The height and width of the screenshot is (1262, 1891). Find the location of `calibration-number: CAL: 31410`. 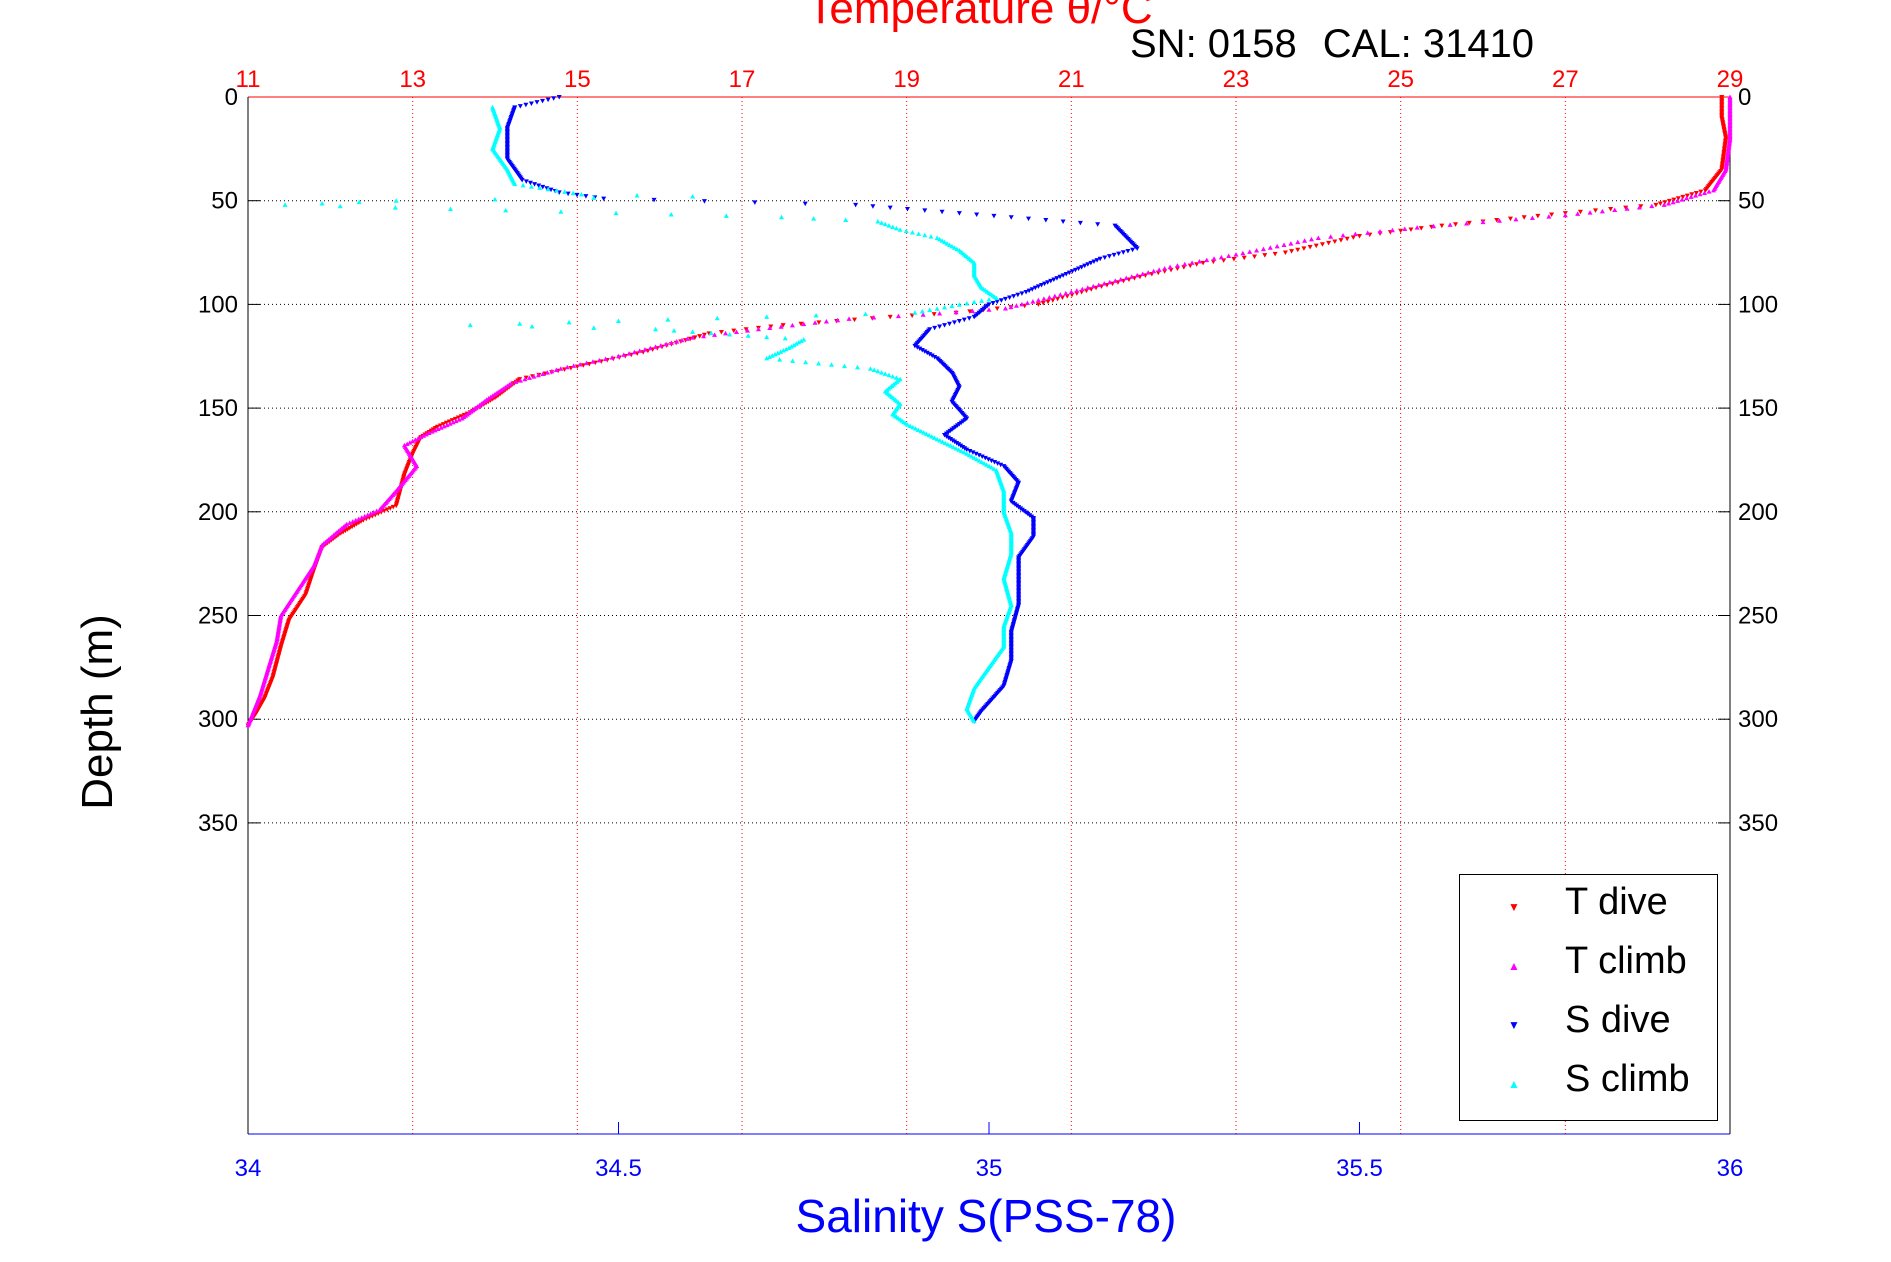

calibration-number: CAL: 31410 is located at coordinates (1428, 44).